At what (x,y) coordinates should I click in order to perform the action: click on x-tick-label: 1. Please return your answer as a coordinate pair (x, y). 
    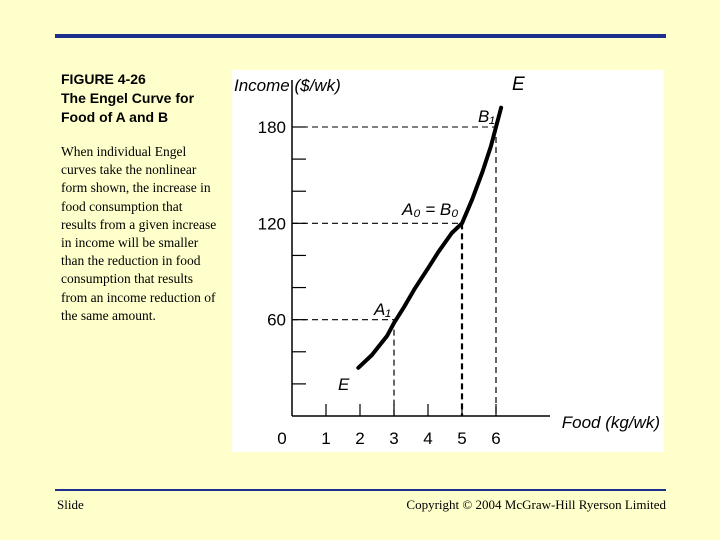
    Looking at the image, I should click on (325, 438).